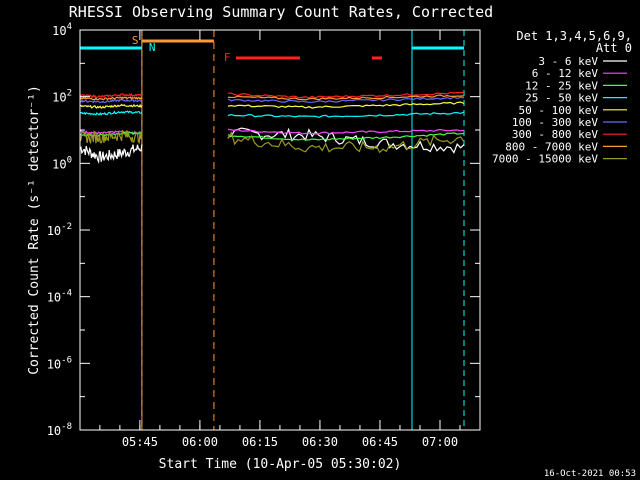 This screenshot has width=640, height=480. I want to click on legend-entry-label: 3 - 6 keV, so click(568, 61).